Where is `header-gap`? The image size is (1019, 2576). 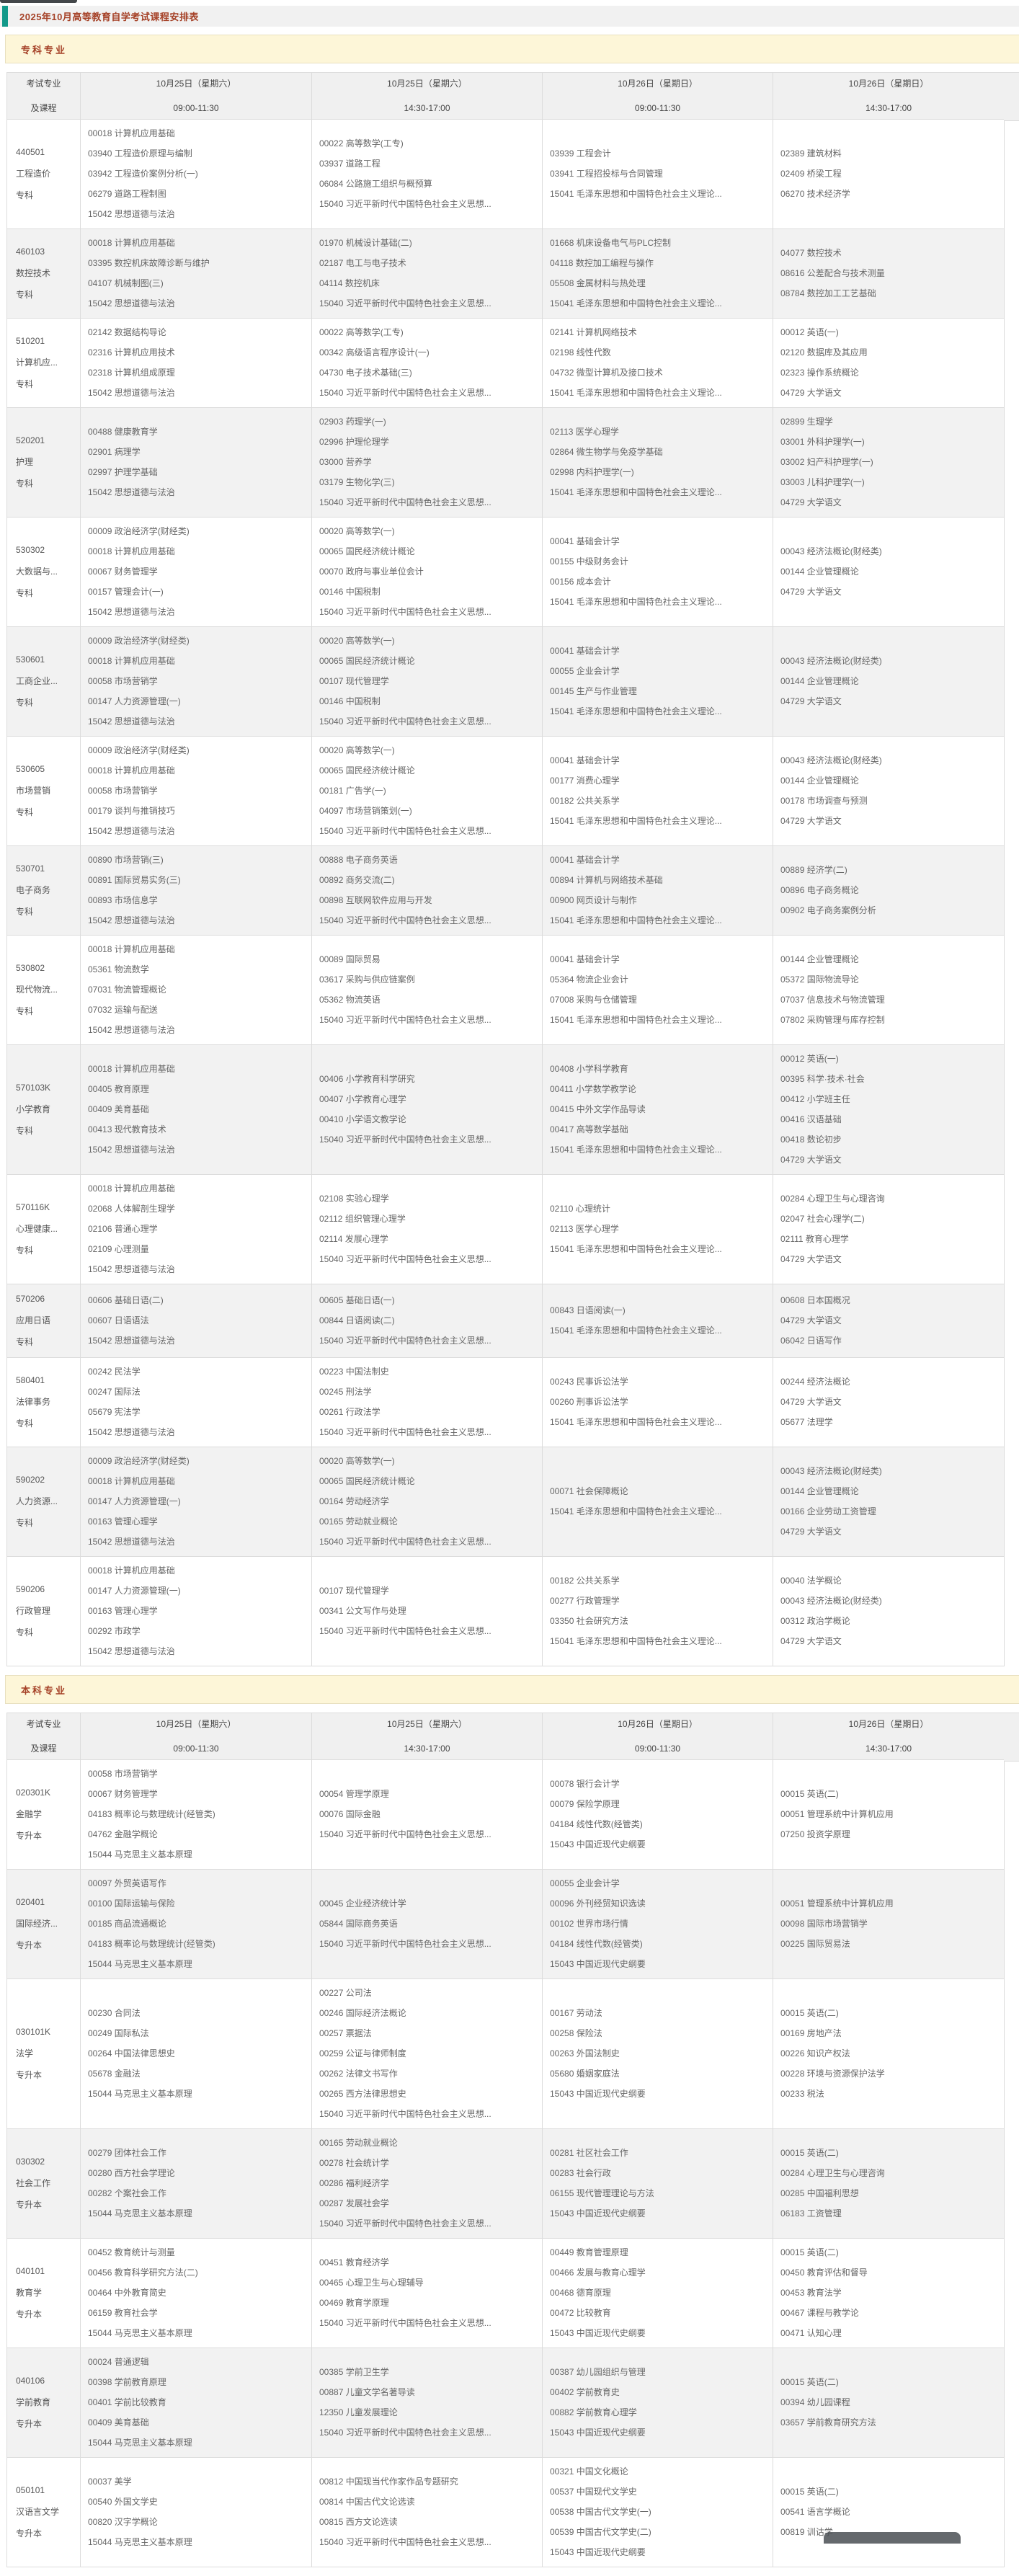
header-gap is located at coordinates (888, 96).